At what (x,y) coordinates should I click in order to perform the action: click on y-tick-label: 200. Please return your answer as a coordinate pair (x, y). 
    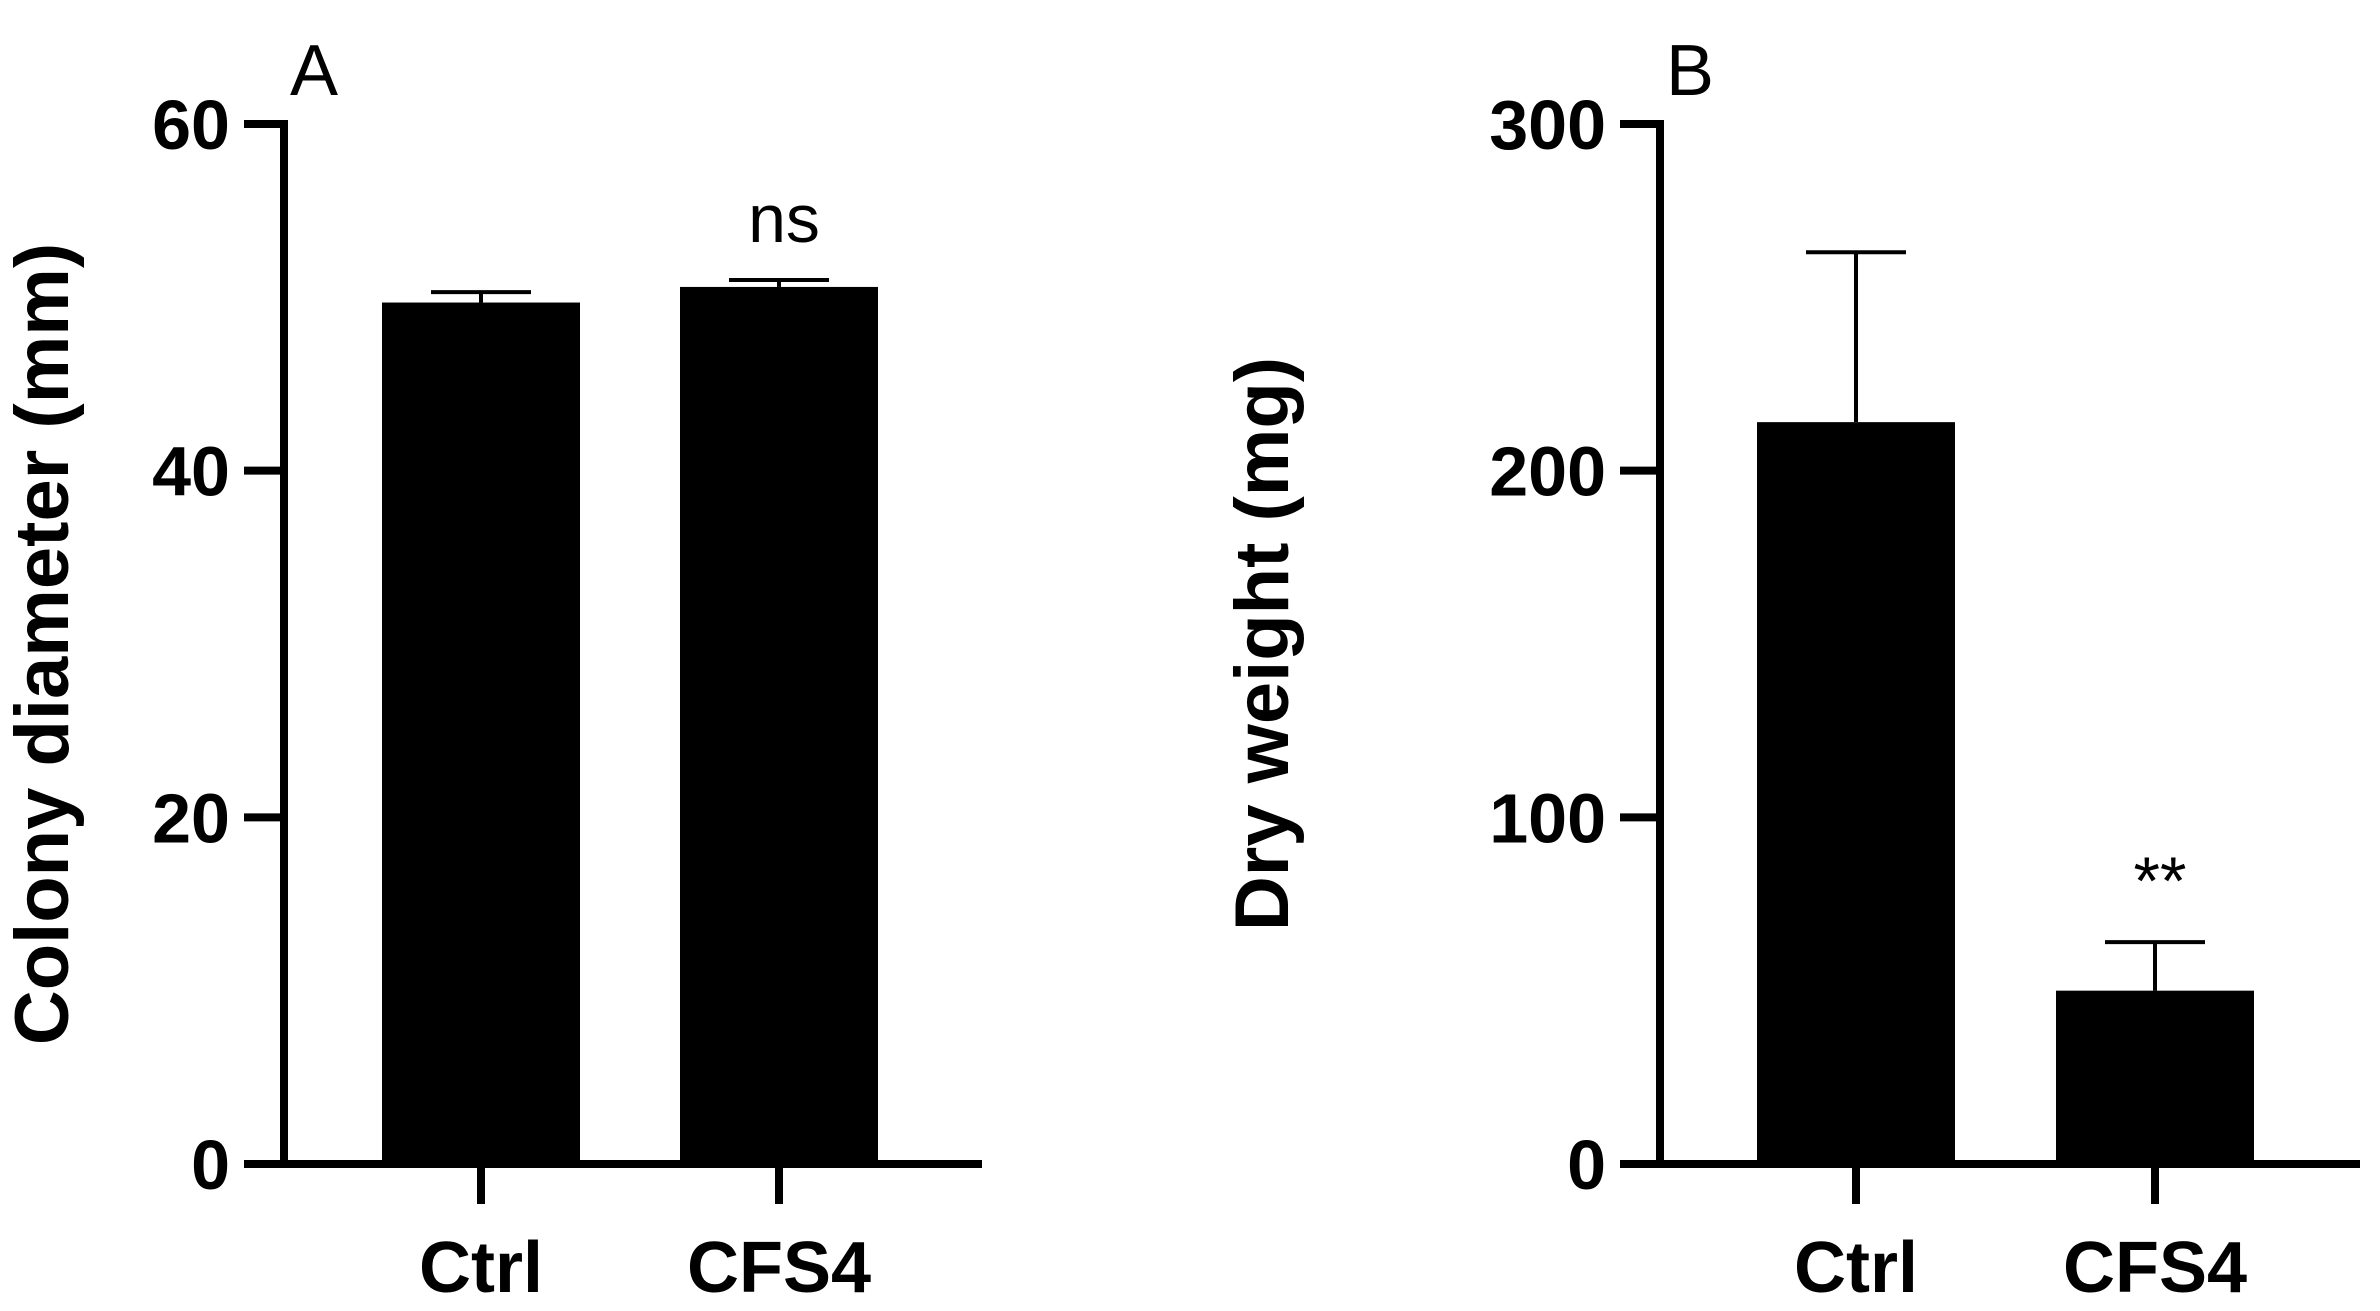
    Looking at the image, I should click on (1547, 472).